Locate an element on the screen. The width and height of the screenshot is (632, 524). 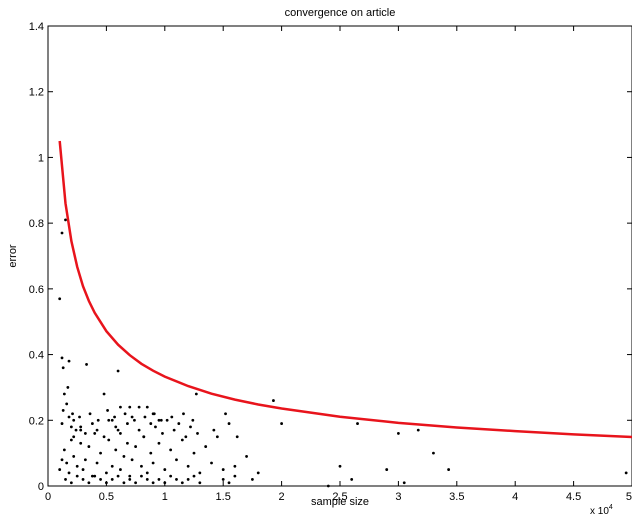
x-tick-label: 0 is located at coordinates (48, 497).